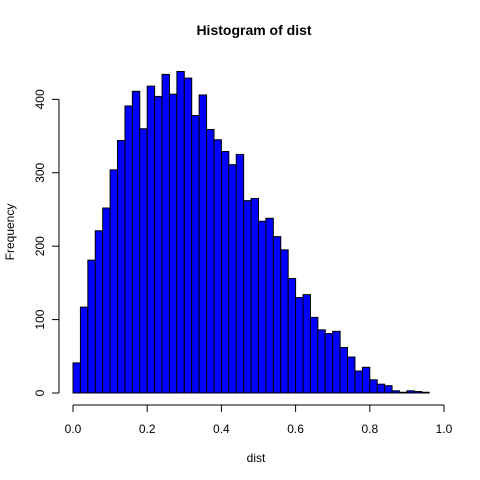 The width and height of the screenshot is (480, 480). What do you see at coordinates (40, 319) in the screenshot?
I see `y-tick-label: 100` at bounding box center [40, 319].